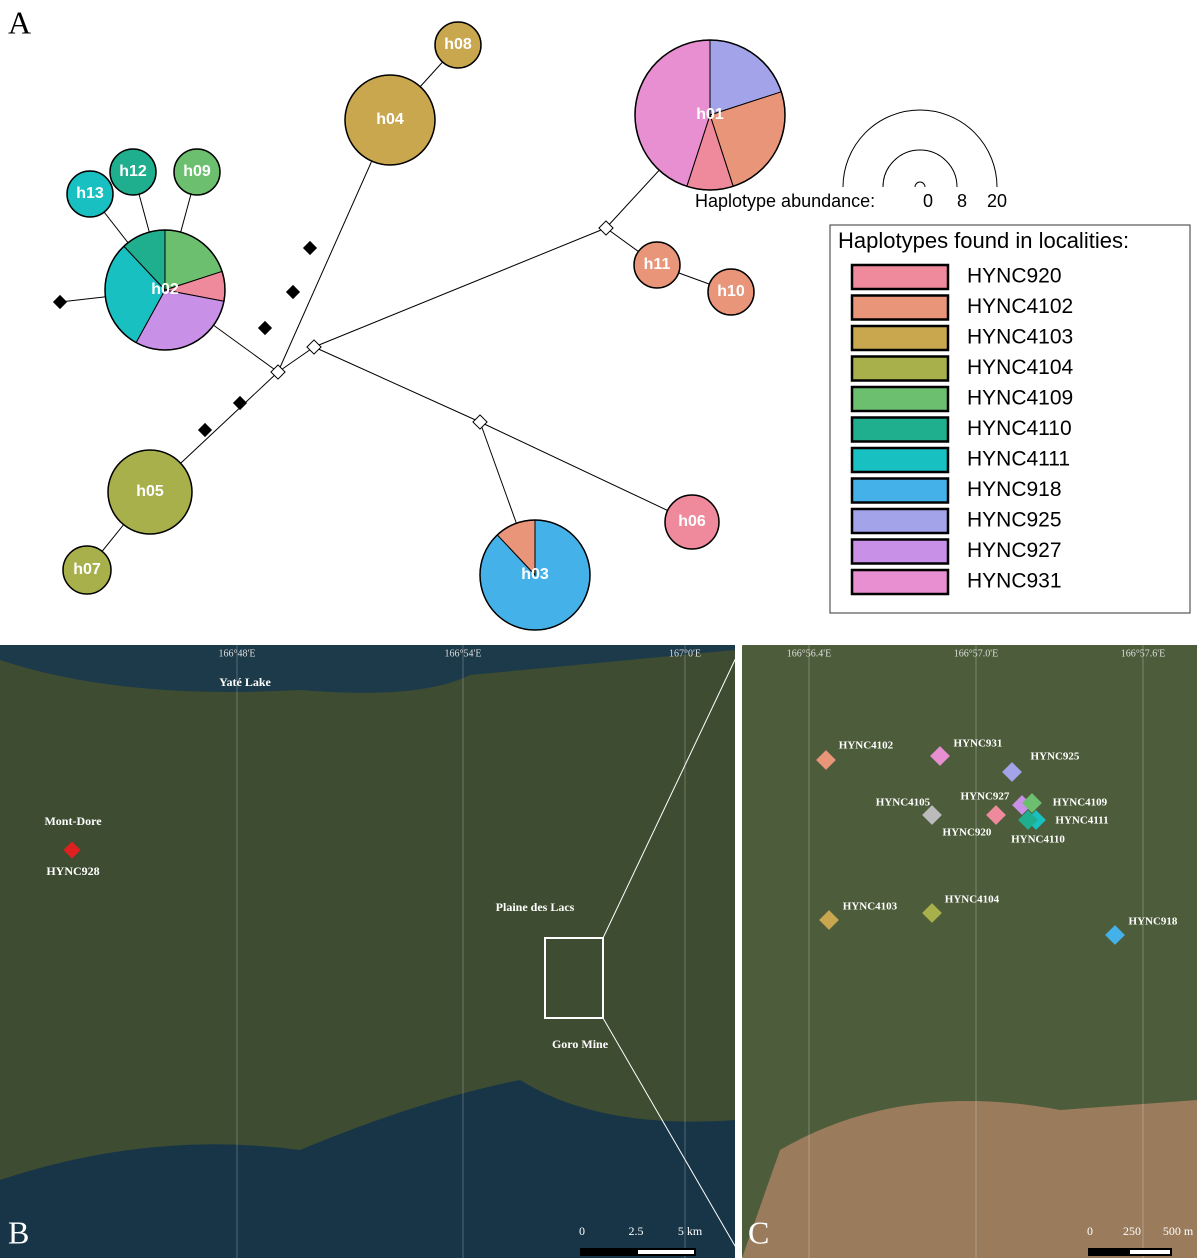 Image resolution: width=1197 pixels, height=1258 pixels. I want to click on legend-label: HYNC4103, so click(1020, 337).